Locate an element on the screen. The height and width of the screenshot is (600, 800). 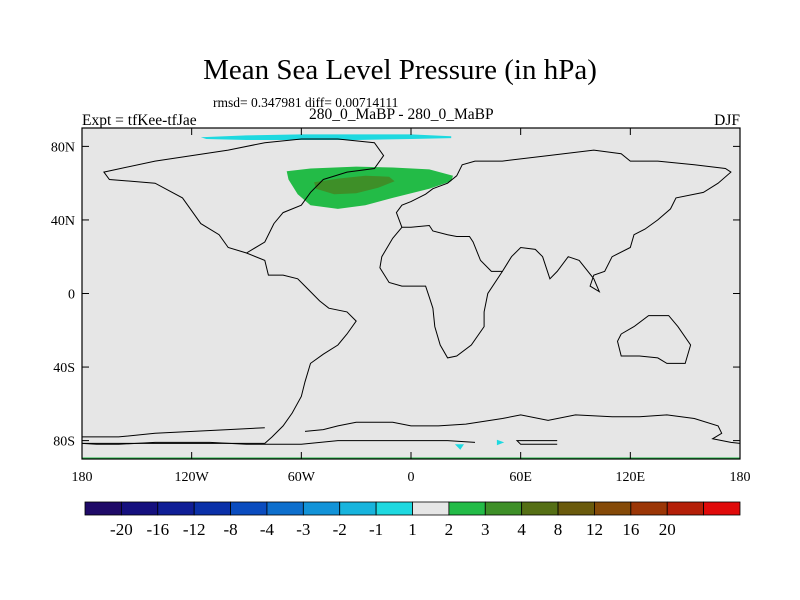
colorbar-label: 12 is located at coordinates (594, 529).